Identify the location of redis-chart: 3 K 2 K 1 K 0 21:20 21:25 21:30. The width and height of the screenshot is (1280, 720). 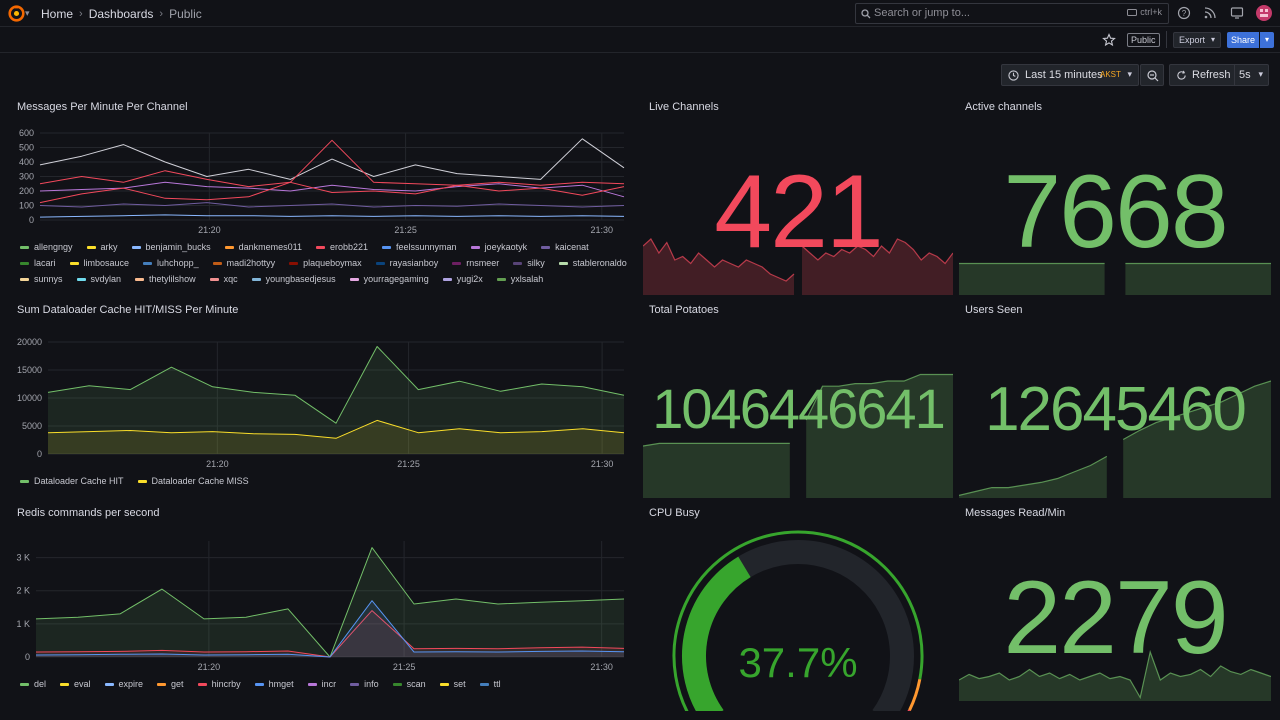
(320, 602).